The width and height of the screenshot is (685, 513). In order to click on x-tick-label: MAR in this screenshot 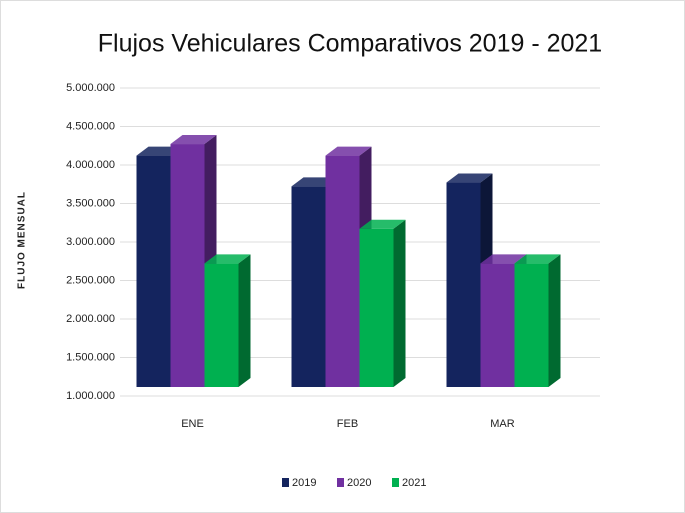, I will do `click(502, 424)`.